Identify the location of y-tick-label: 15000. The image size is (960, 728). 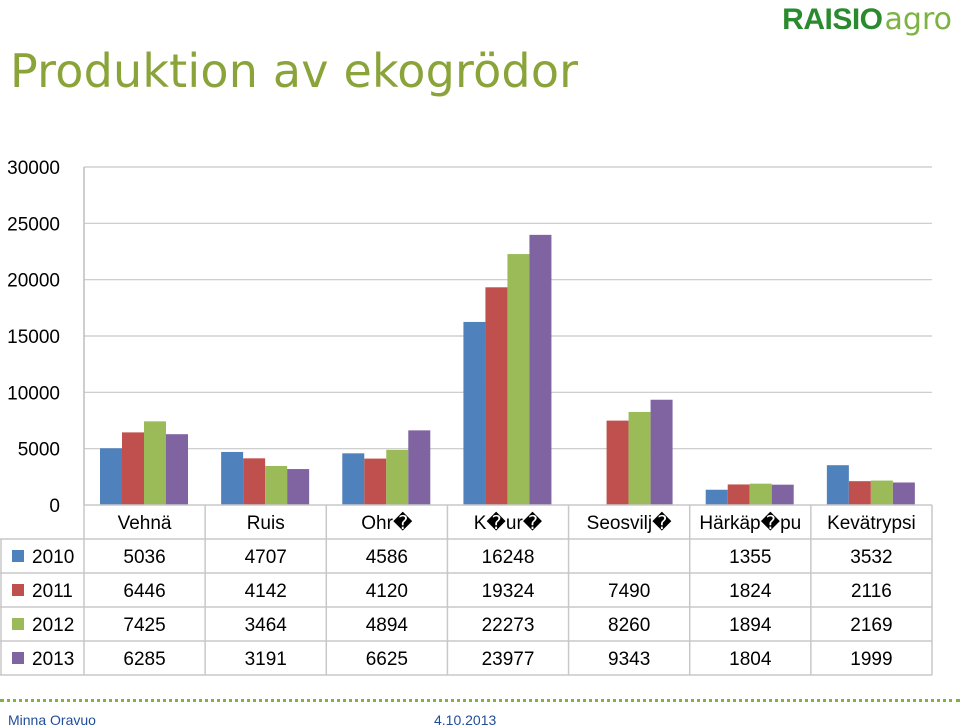
(33, 337).